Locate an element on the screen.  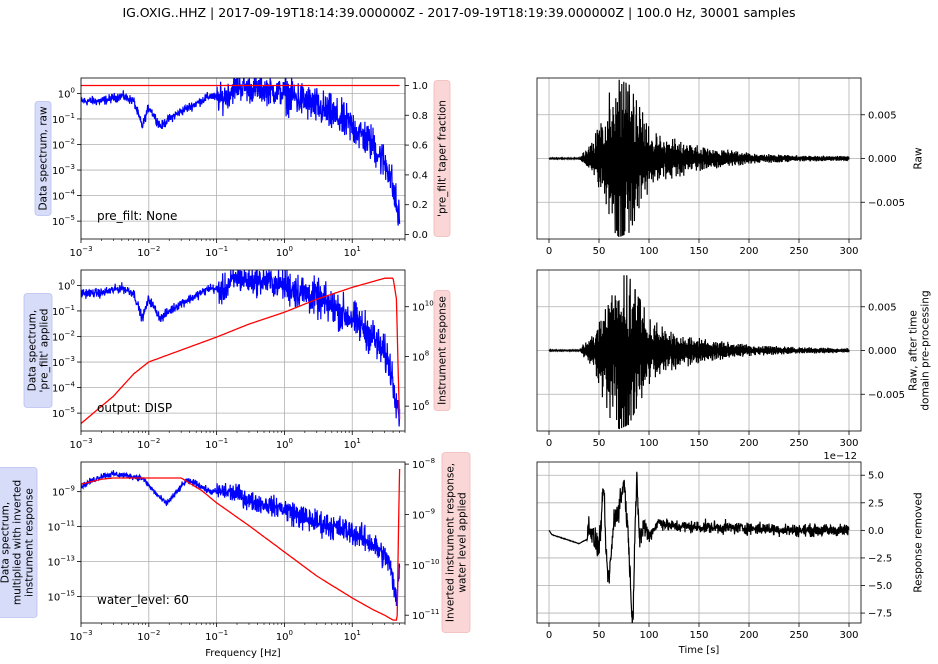
y-tick-label: 10⁰ is located at coordinates (66, 93).